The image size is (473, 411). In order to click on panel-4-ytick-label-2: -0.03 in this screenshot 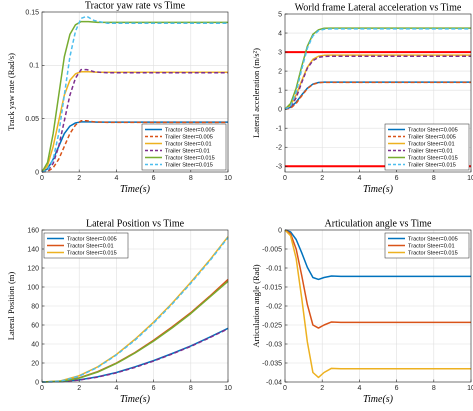, I will do `click(274, 344)`.